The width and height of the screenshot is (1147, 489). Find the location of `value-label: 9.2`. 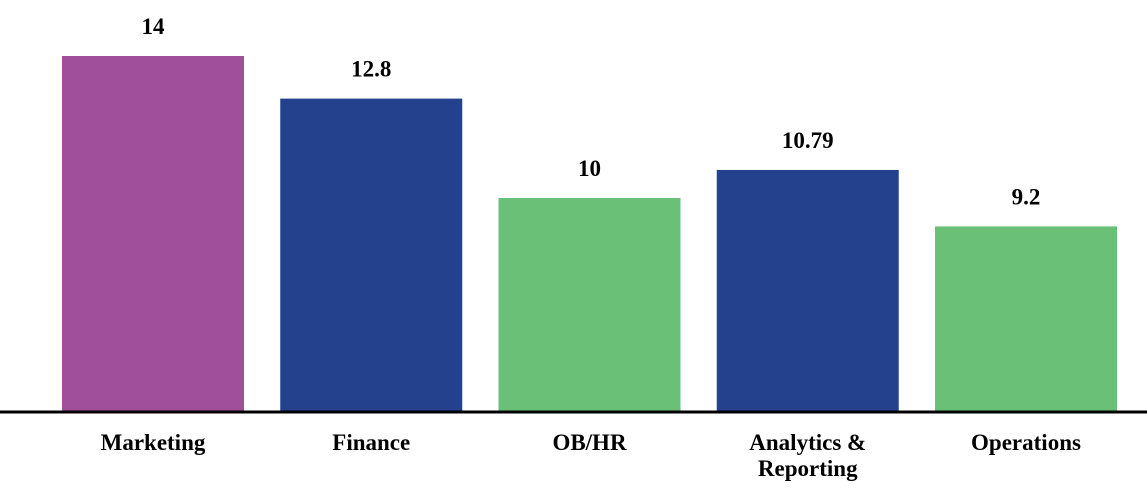

value-label: 9.2 is located at coordinates (1026, 196).